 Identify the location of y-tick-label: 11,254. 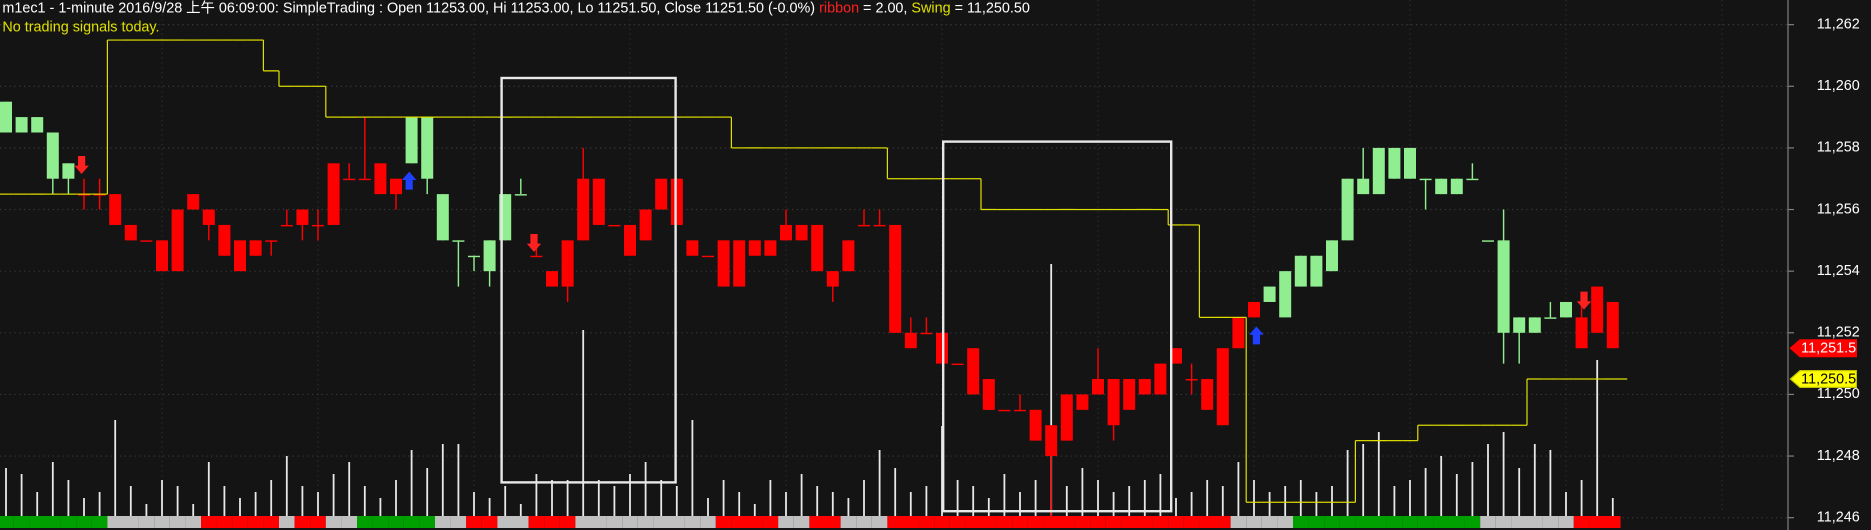
(1838, 271).